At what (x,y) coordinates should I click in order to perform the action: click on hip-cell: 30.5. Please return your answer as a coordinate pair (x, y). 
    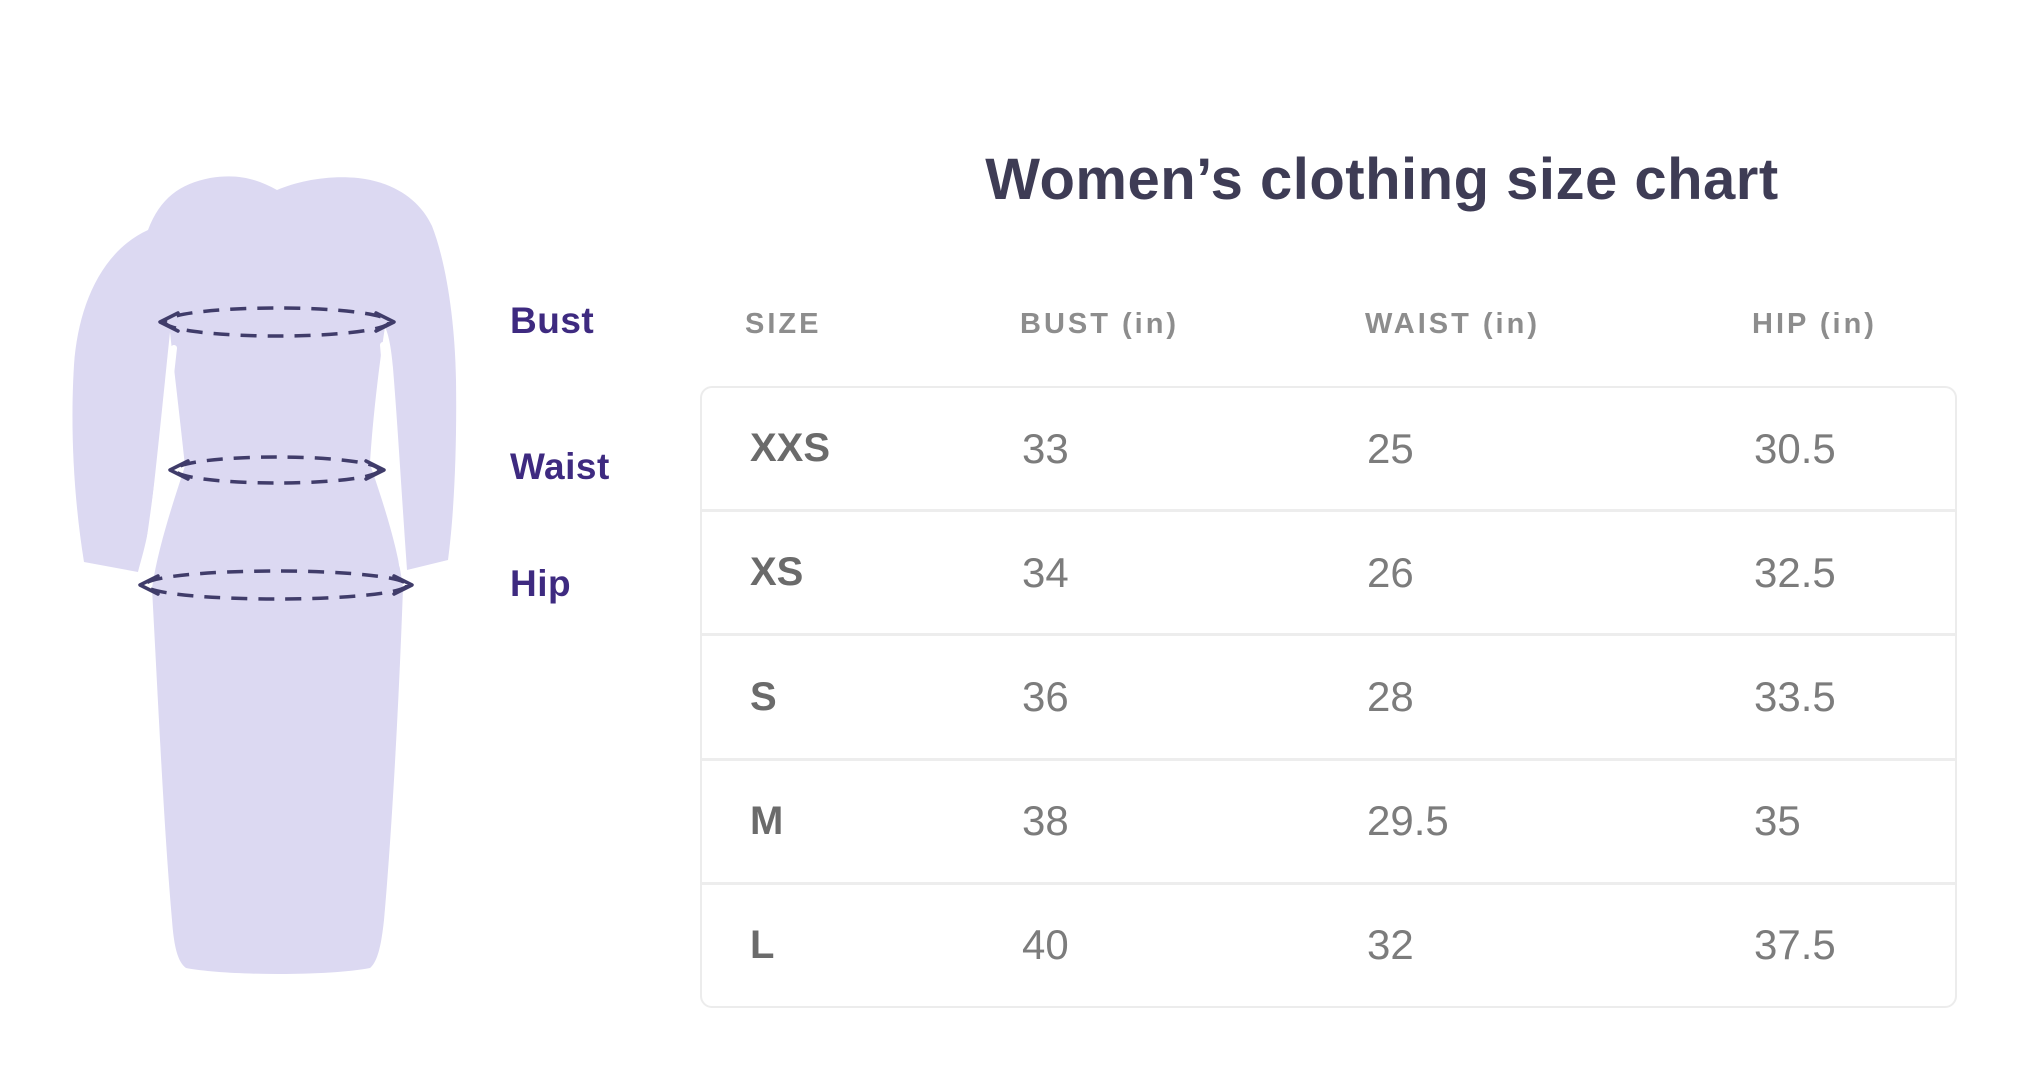
    Looking at the image, I should click on (1795, 448).